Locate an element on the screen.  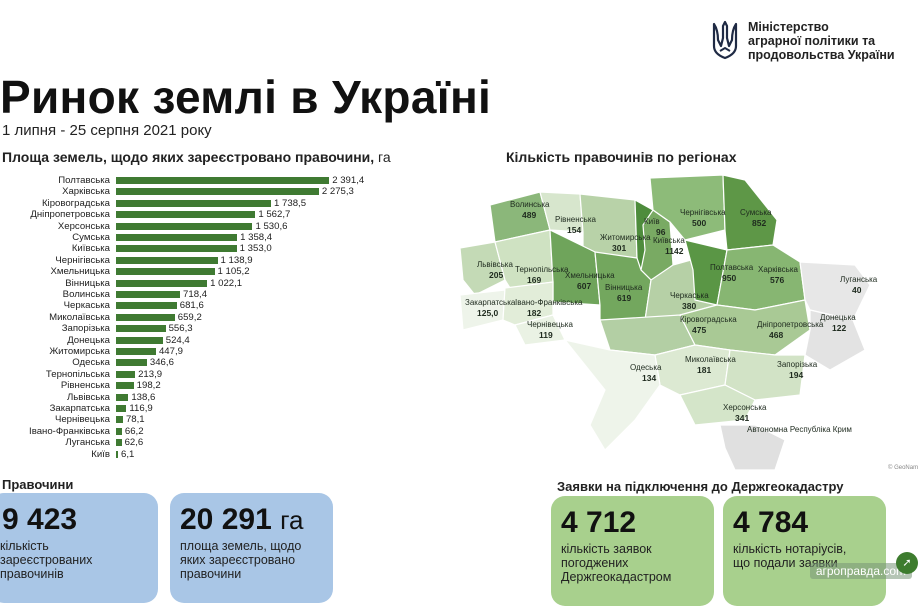
bar-row: Сумська 1 358,4 is located at coordinates (230, 237).